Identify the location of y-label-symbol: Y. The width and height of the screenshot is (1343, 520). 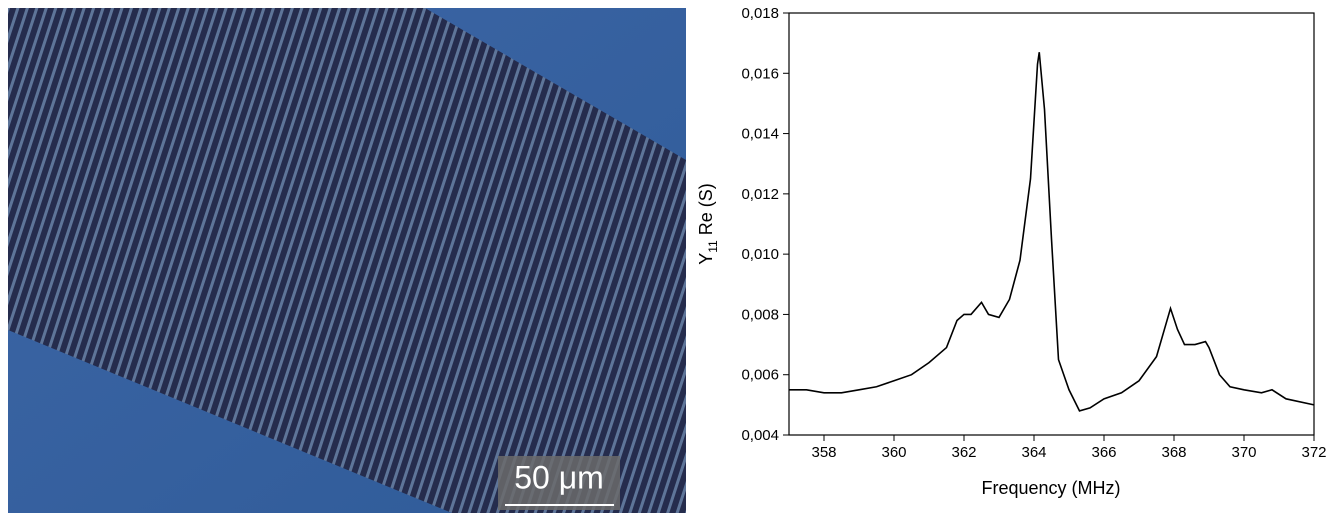
(706, 259).